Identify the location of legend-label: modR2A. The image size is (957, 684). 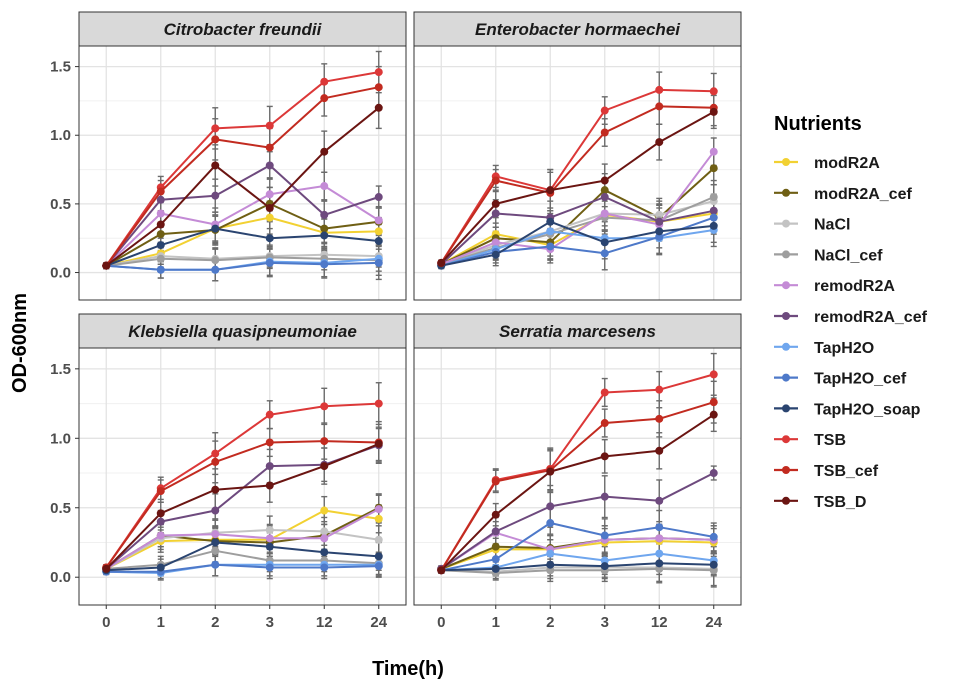
(847, 163).